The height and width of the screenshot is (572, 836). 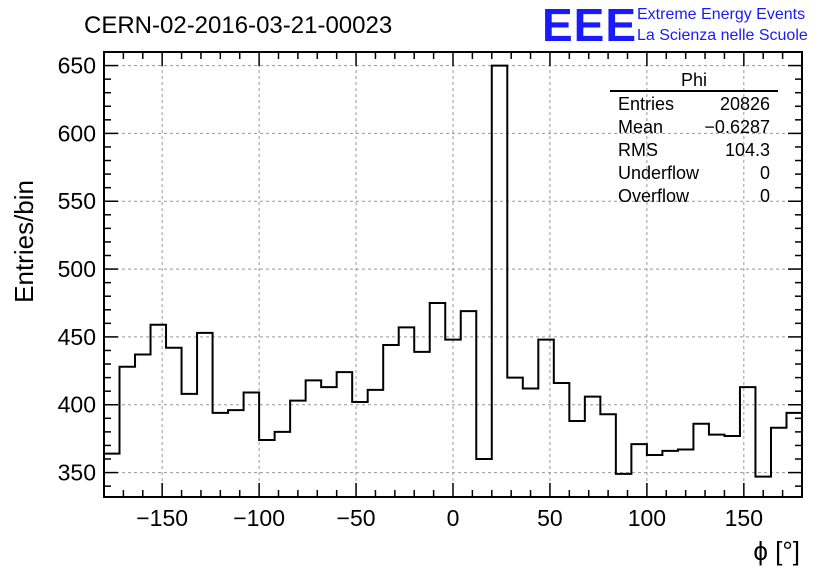 What do you see at coordinates (694, 80) in the screenshot?
I see `stats-title: Phi` at bounding box center [694, 80].